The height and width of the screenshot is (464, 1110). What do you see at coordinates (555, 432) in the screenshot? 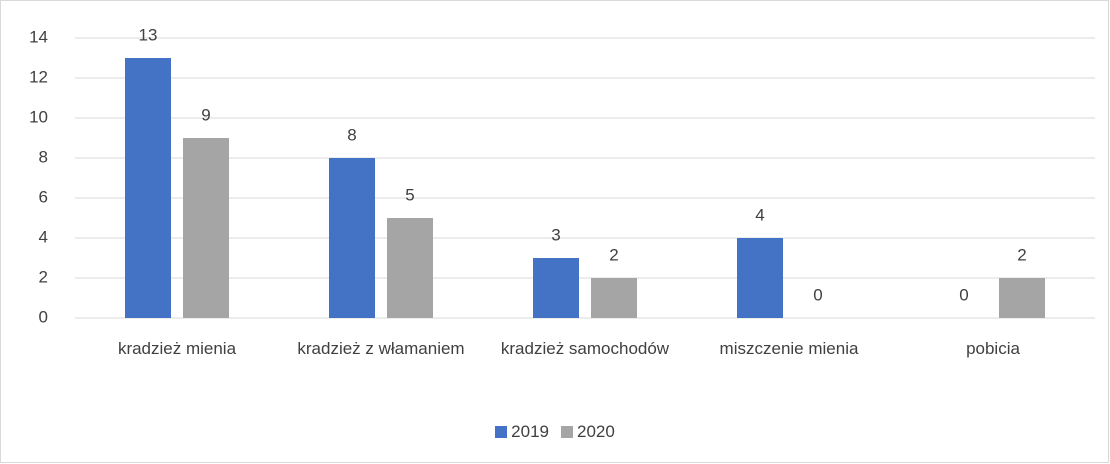
I see `legend: 2019 2020` at bounding box center [555, 432].